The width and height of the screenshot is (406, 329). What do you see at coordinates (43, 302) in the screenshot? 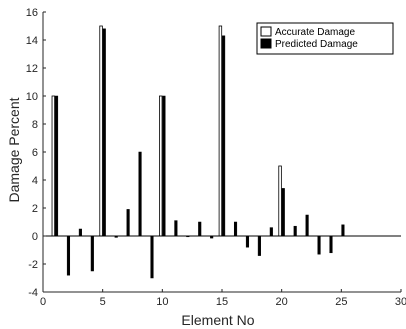
I see `x-tick-label: 0` at bounding box center [43, 302].